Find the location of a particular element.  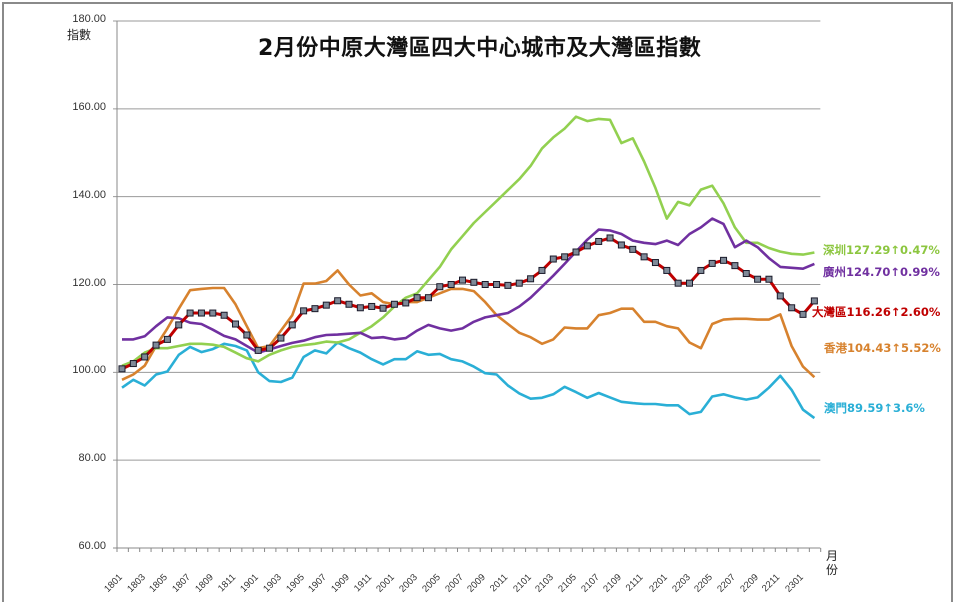

chart-title: 2月份中原大灣區四大中心城市及大灣區指數 is located at coordinates (480, 48).